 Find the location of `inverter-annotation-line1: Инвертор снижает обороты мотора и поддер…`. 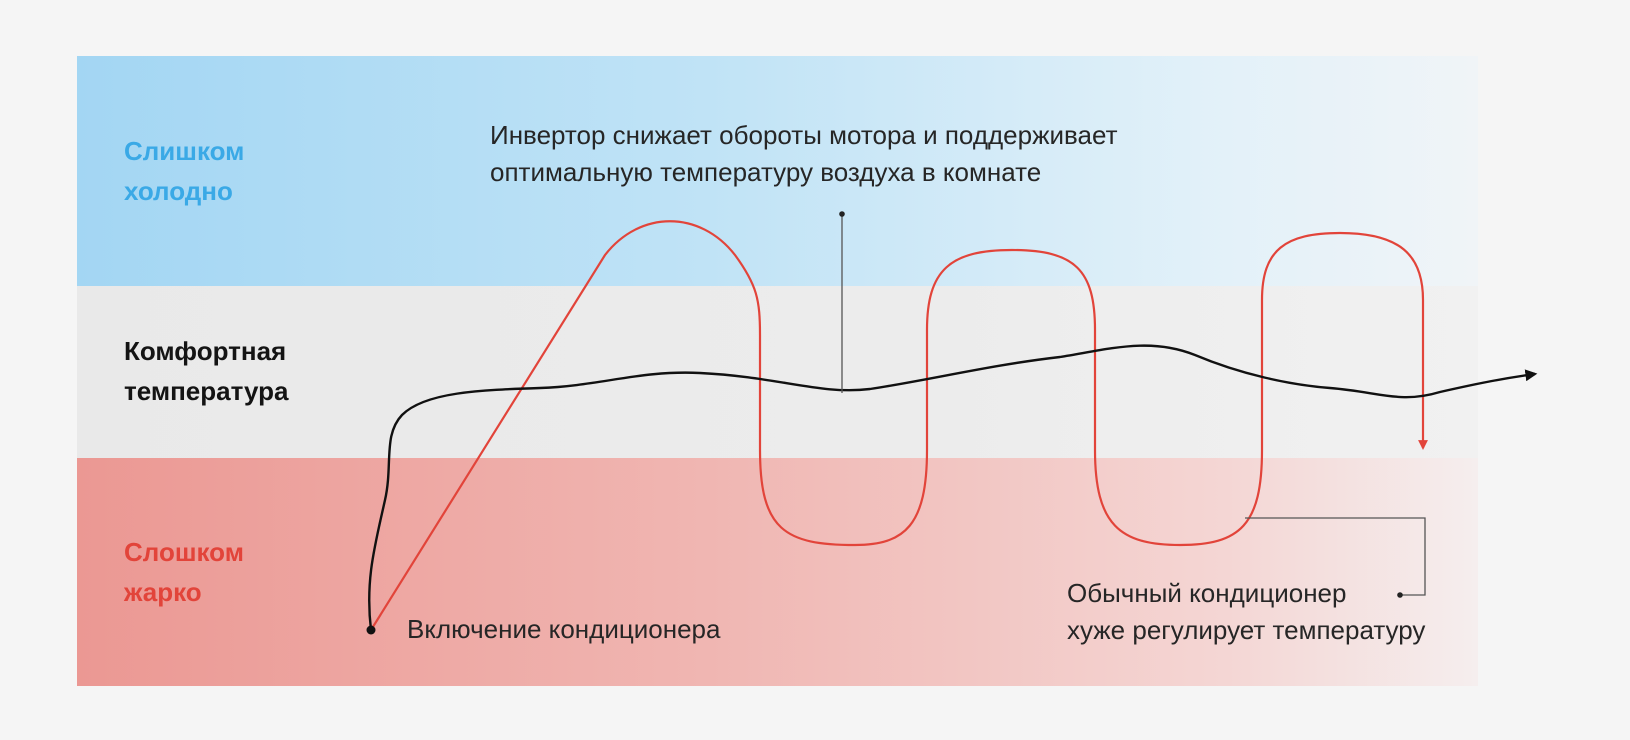

inverter-annotation-line1: Инвертор снижает обороты мотора и поддер… is located at coordinates (804, 135).